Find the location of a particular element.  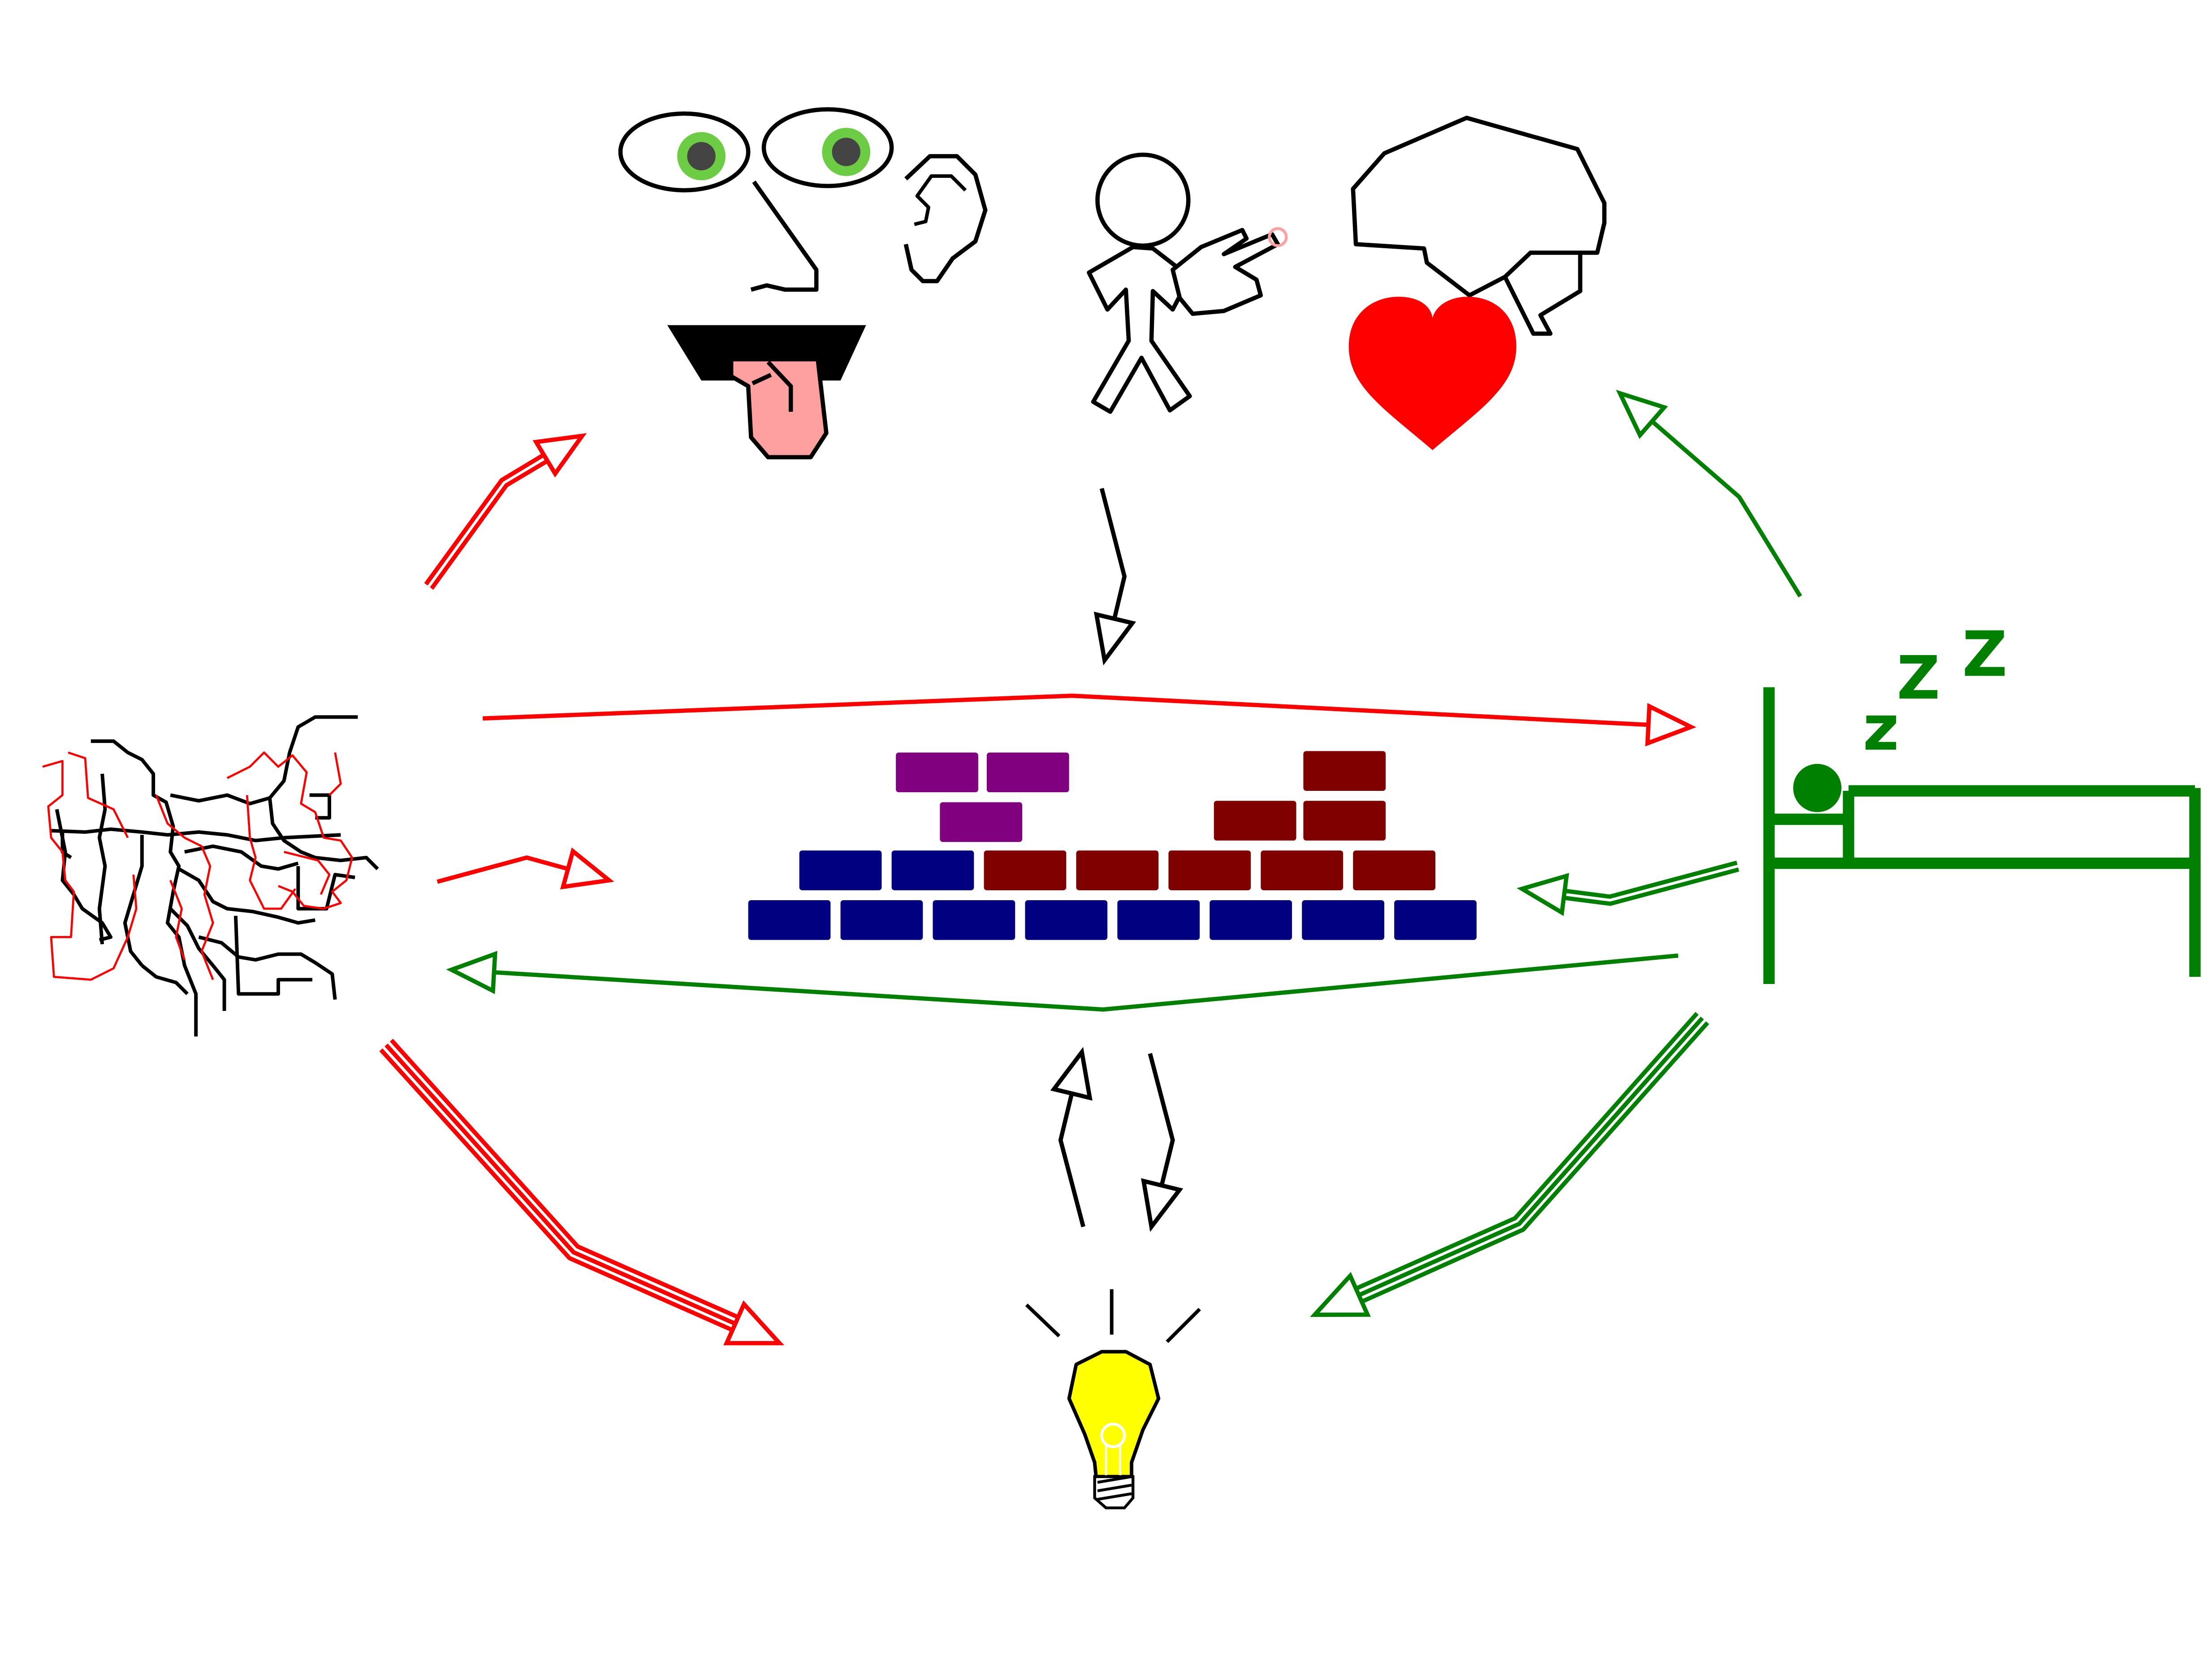

brain-heart-icon is located at coordinates (1477, 283).